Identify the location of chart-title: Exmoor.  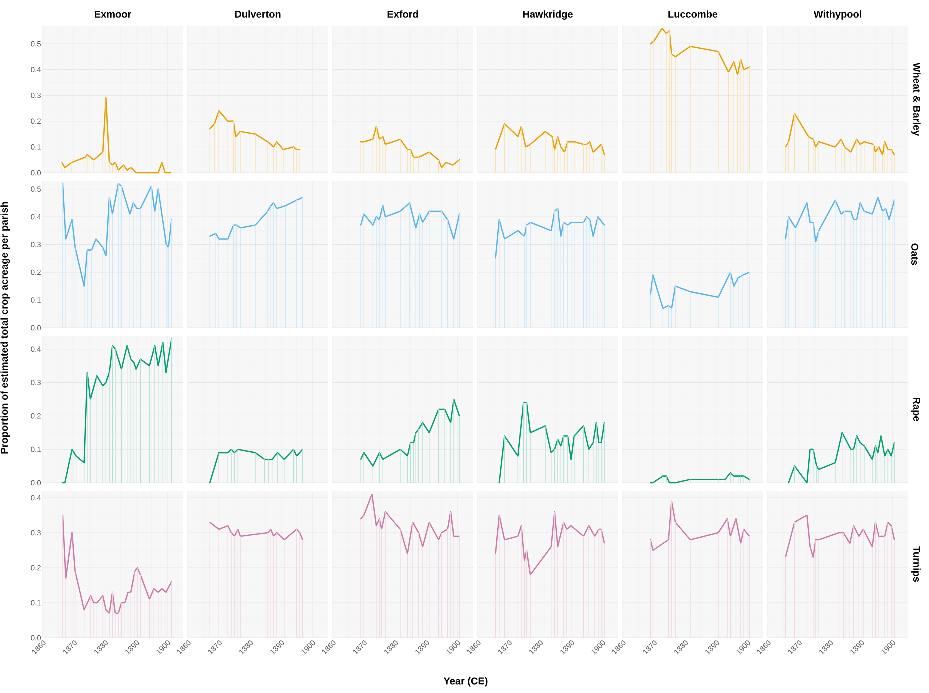
(113, 14).